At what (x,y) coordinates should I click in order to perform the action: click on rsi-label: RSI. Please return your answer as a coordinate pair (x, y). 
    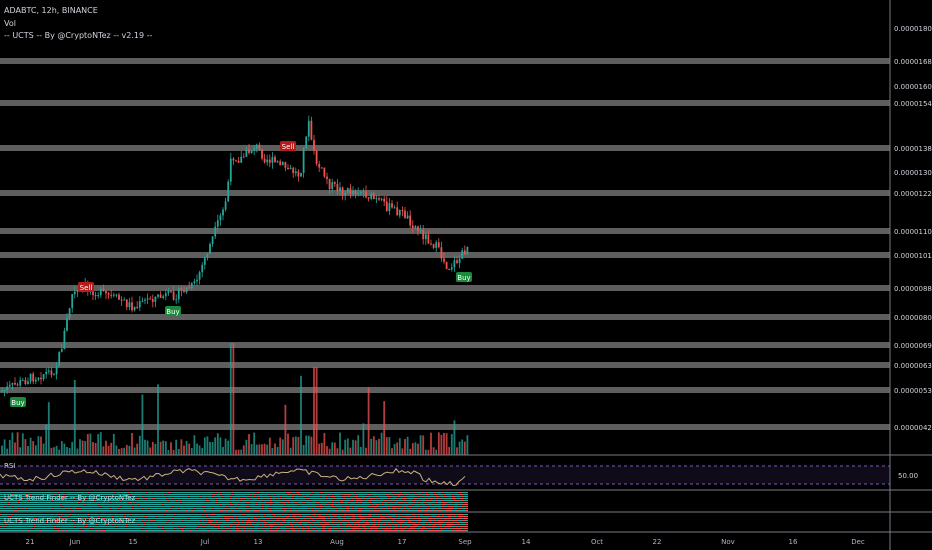
    Looking at the image, I should click on (9, 466).